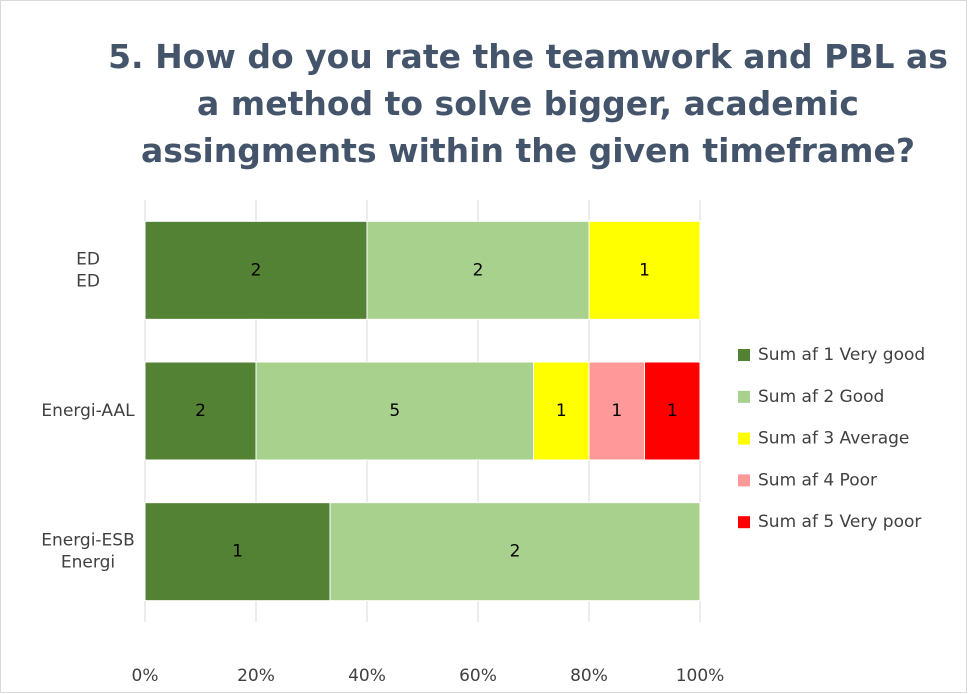 The width and height of the screenshot is (969, 694). I want to click on legend-label: Sum af 5 Very poor, so click(839, 522).